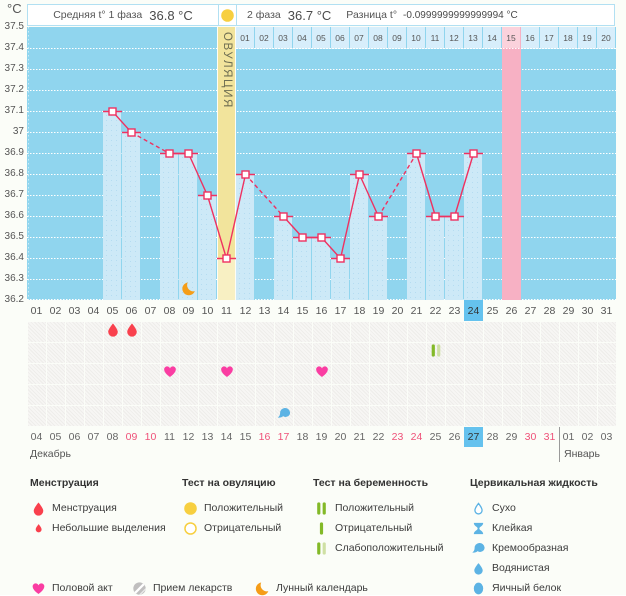 Image resolution: width=626 pixels, height=596 pixels. What do you see at coordinates (264, 310) in the screenshot?
I see `cycle-day-cell: 13` at bounding box center [264, 310].